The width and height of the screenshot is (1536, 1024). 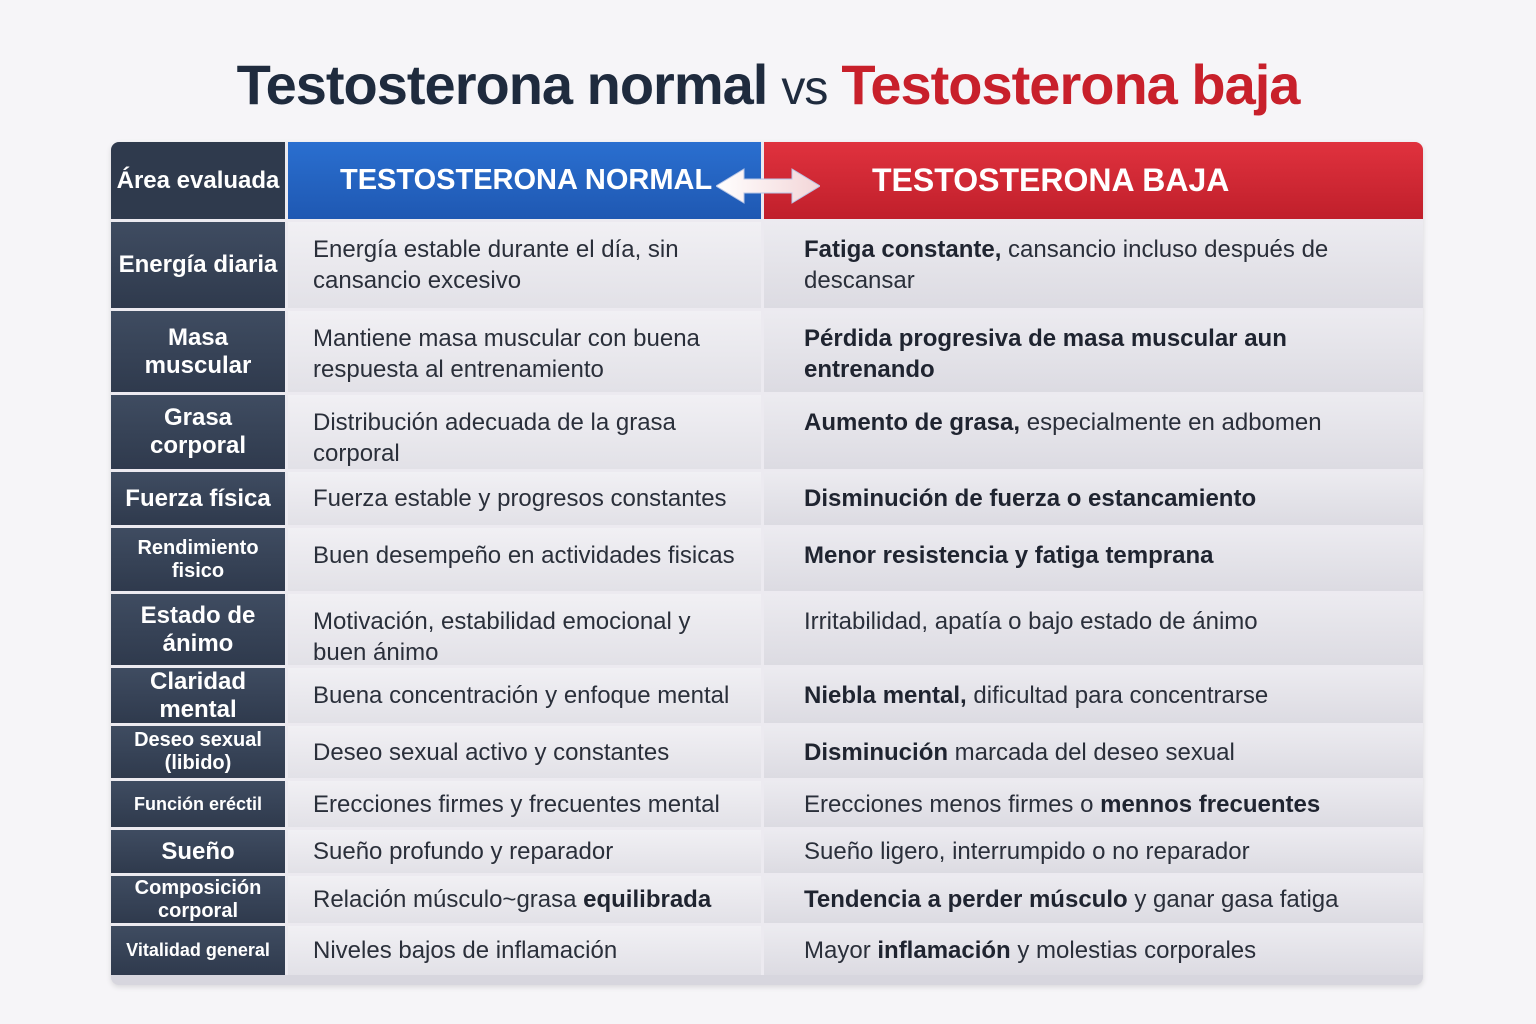 I want to click on baja-bold: Aumento de grasa,, so click(x=912, y=422).